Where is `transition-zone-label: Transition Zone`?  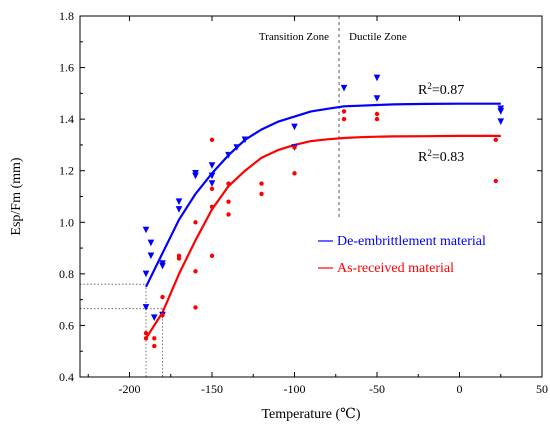
transition-zone-label: Transition Zone is located at coordinates (294, 37).